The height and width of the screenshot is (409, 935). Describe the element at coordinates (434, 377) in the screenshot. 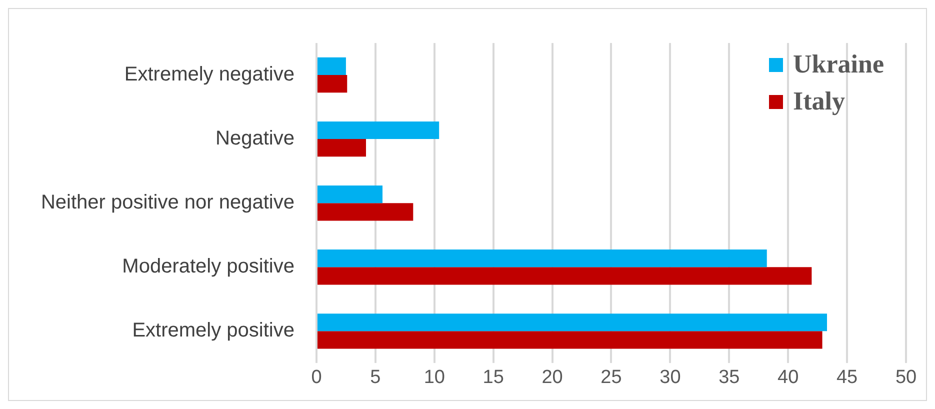

I see `x-tick-label: 10` at that location.